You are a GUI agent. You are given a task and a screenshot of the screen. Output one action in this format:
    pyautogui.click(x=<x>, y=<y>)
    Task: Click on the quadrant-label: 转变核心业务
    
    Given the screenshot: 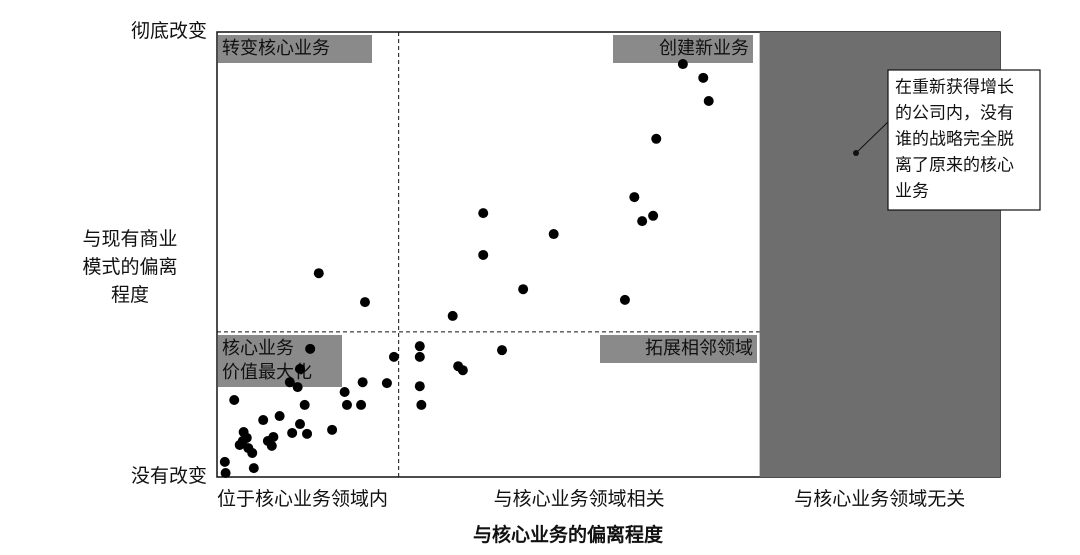 What is the action you would take?
    pyautogui.click(x=295, y=49)
    